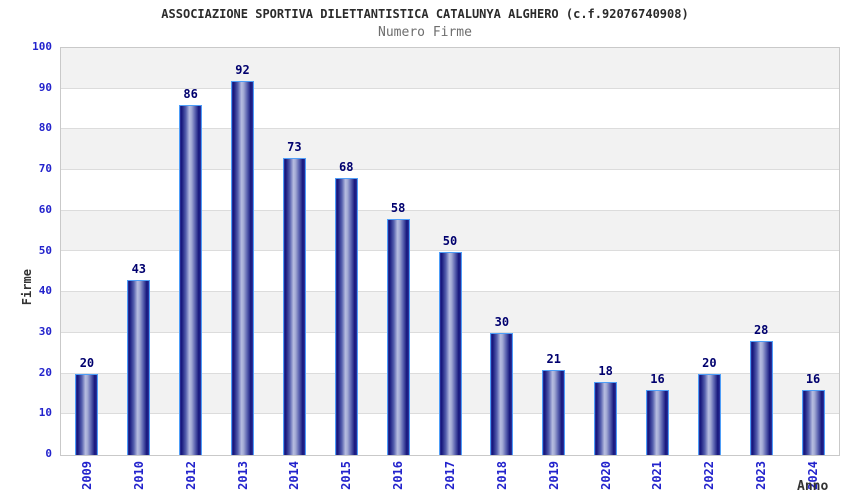  What do you see at coordinates (45, 128) in the screenshot?
I see `y-tick-label: 80` at bounding box center [45, 128].